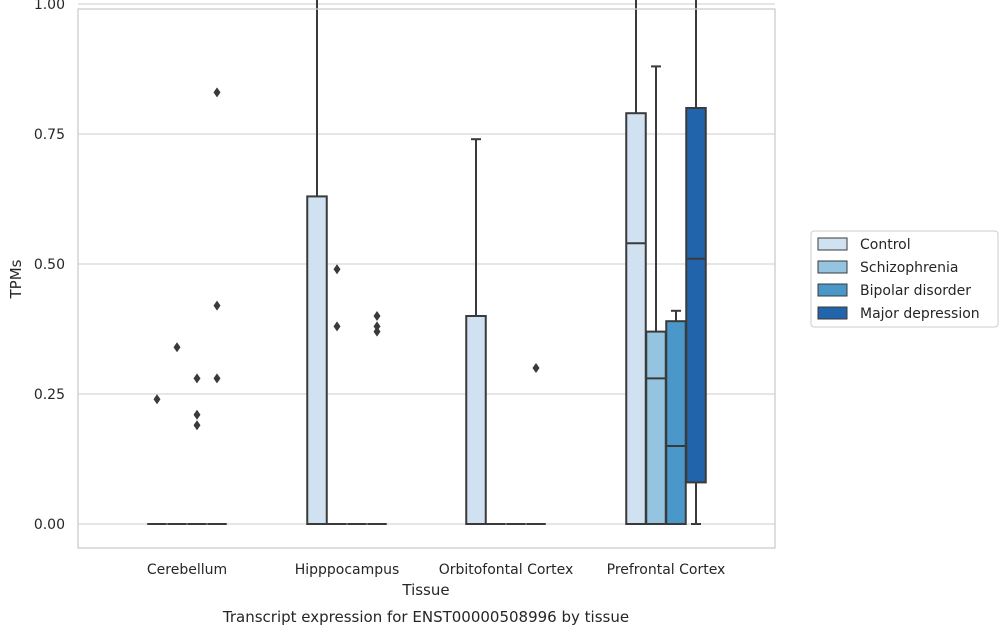  Describe the element at coordinates (187, 570) in the screenshot. I see `x-tick-label: Cerebellum` at that location.